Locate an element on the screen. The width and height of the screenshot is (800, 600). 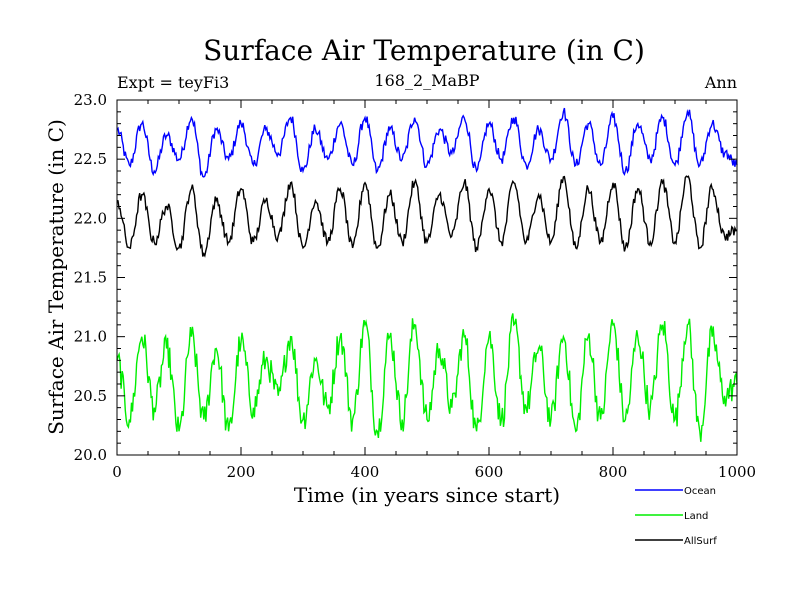
legend: Ocean Land AllSurf is located at coordinates (676, 516).